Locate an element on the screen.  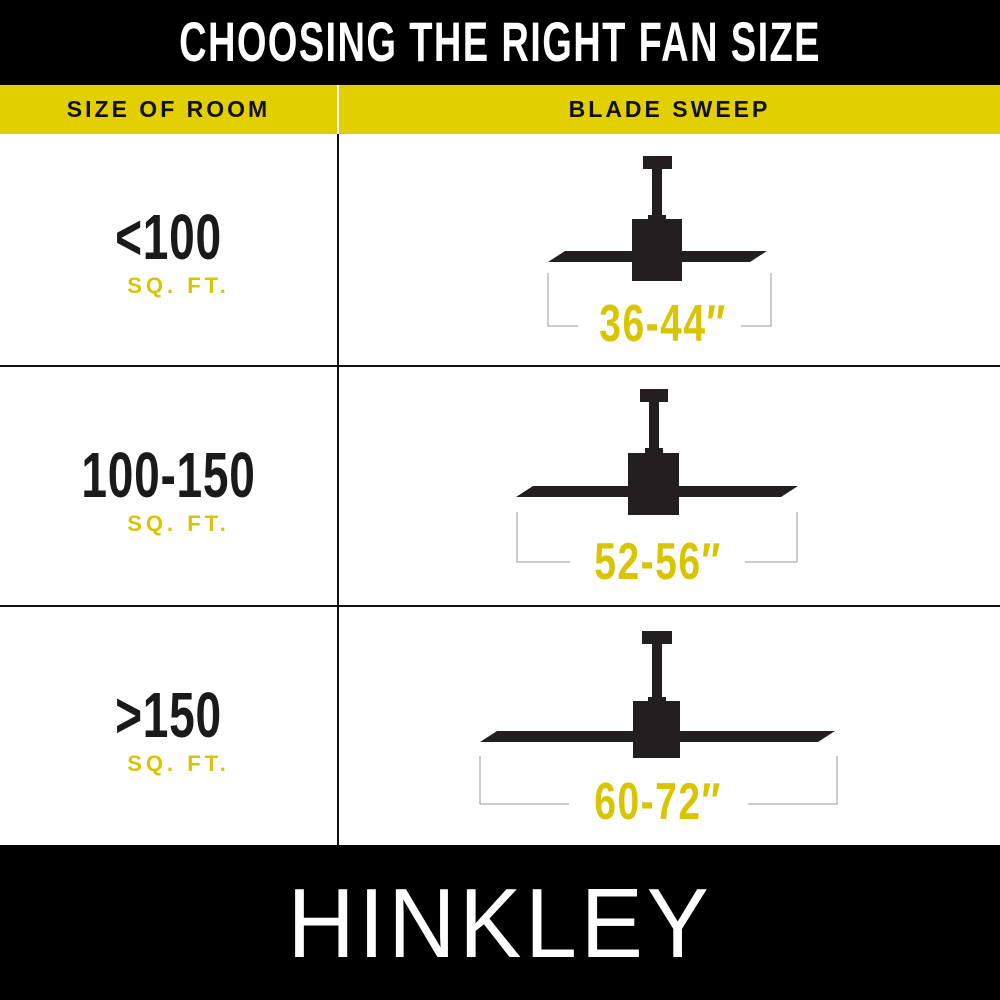
column-header-sweep: BLADE SWEEP is located at coordinates (669, 109).